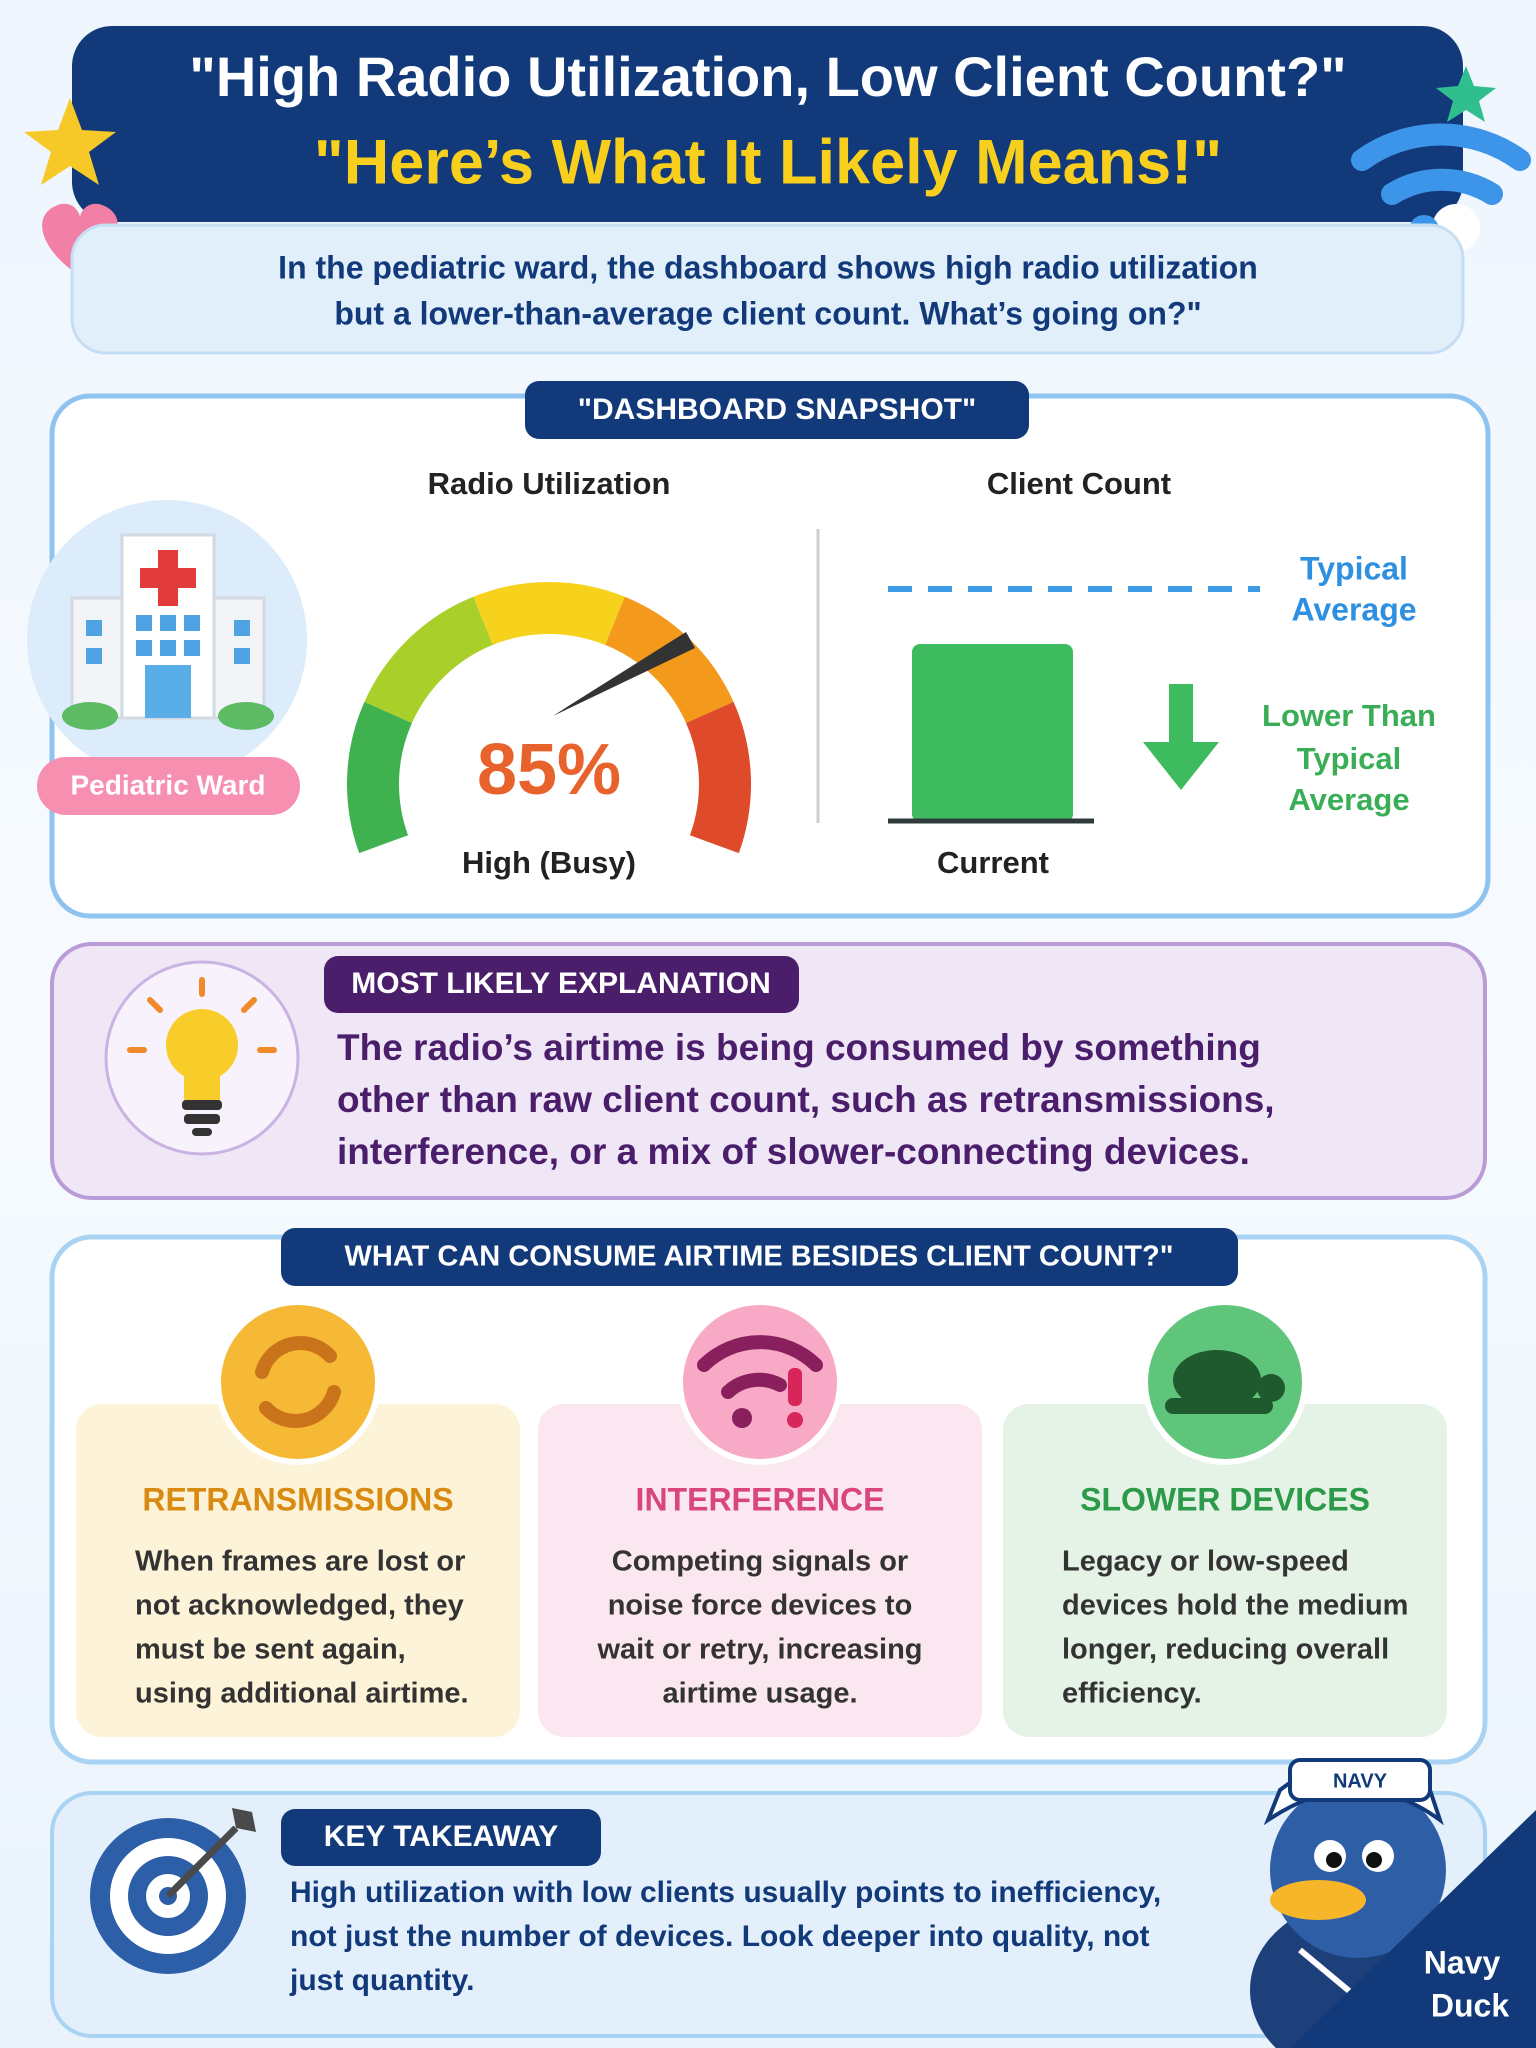  Describe the element at coordinates (1132, 1694) in the screenshot. I see `cause-line: efficiency.` at that location.